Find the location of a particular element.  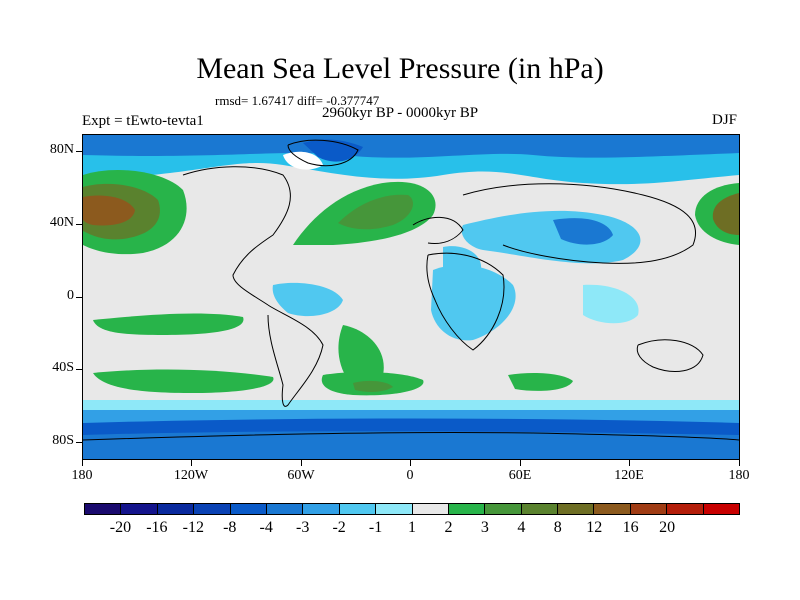

maritime-continent-low is located at coordinates (611, 304).